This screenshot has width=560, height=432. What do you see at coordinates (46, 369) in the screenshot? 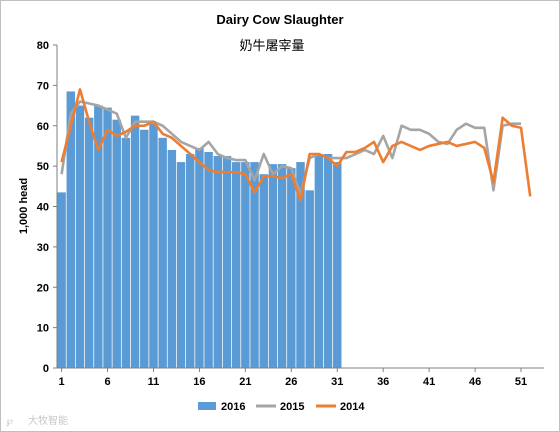
I see `y-tick-label: 0` at bounding box center [46, 369].